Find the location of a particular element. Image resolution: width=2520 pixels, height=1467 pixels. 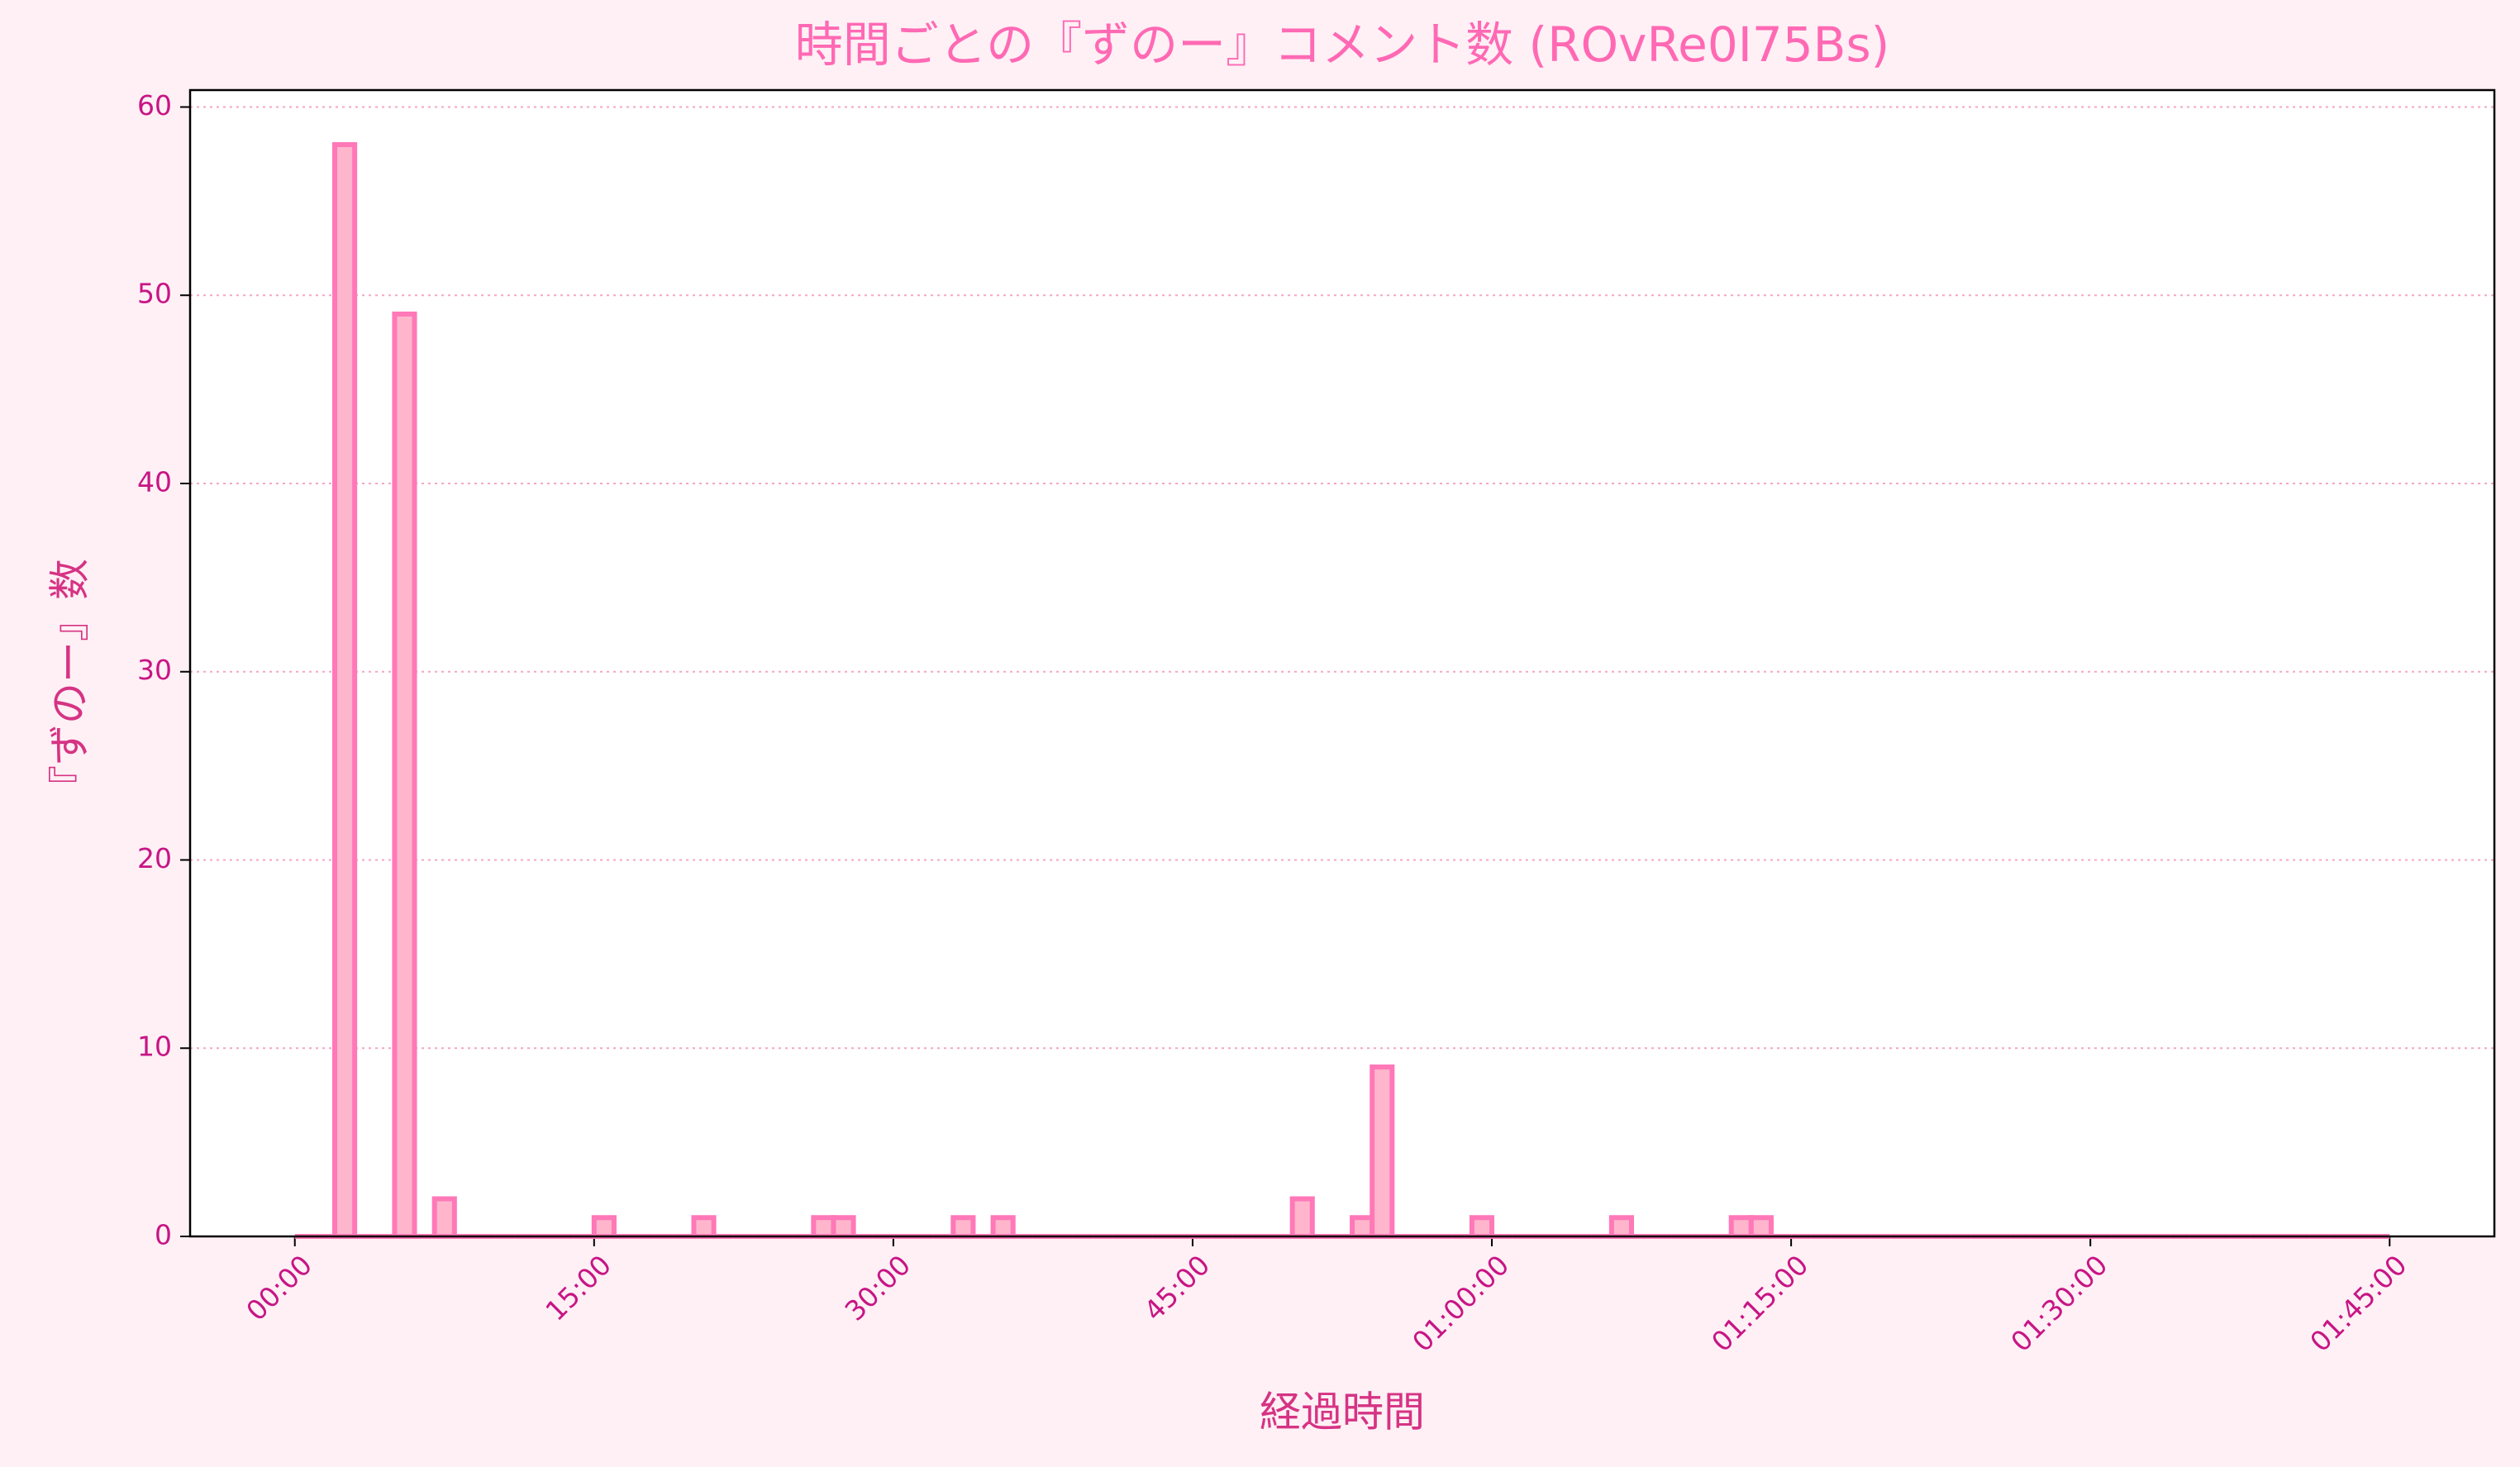

y-tick-label: 50 is located at coordinates (154, 294).